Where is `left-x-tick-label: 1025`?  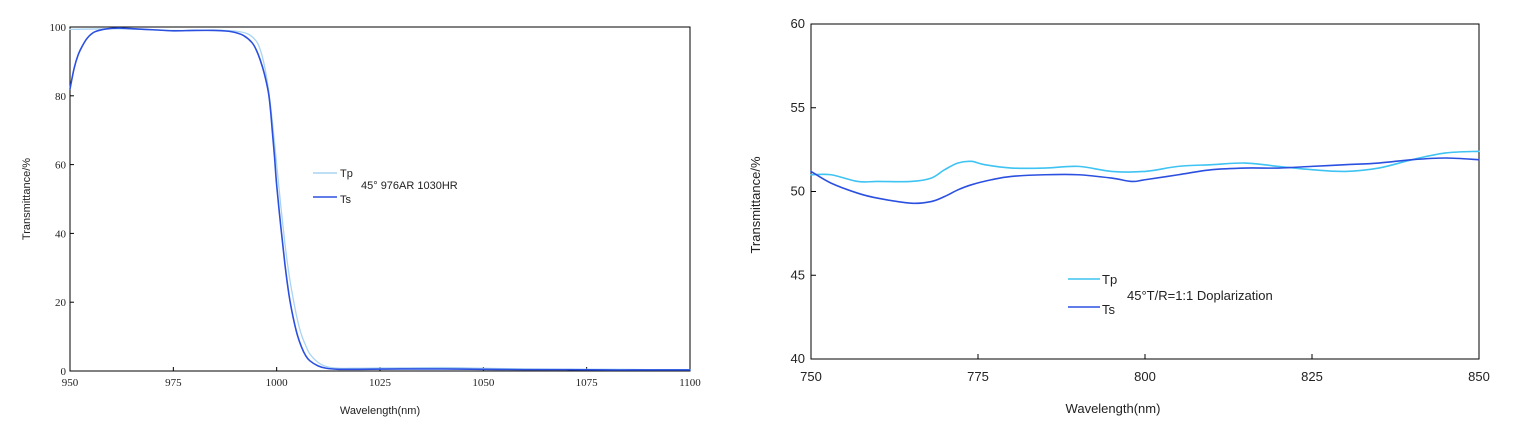 left-x-tick-label: 1025 is located at coordinates (380, 383).